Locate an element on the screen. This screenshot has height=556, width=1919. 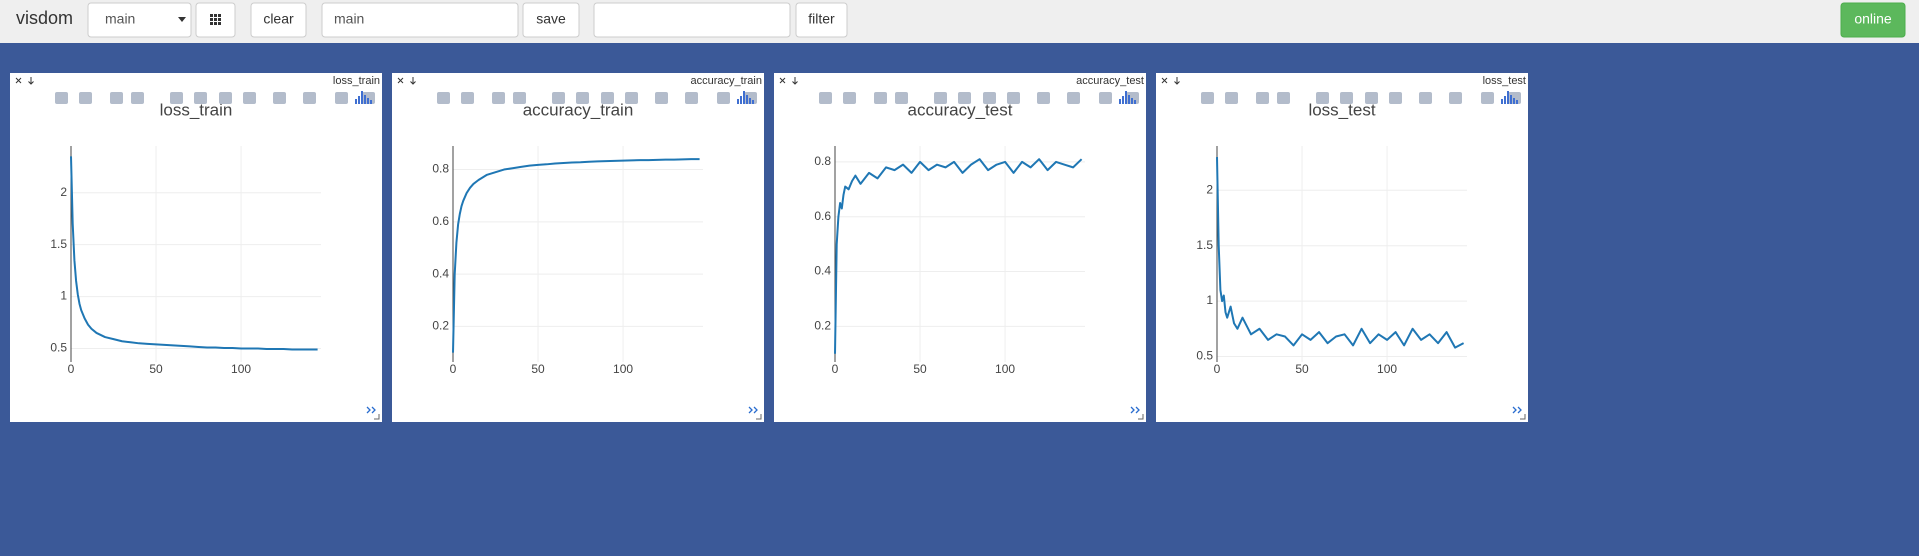
window-title: loss_train is located at coordinates (356, 81).